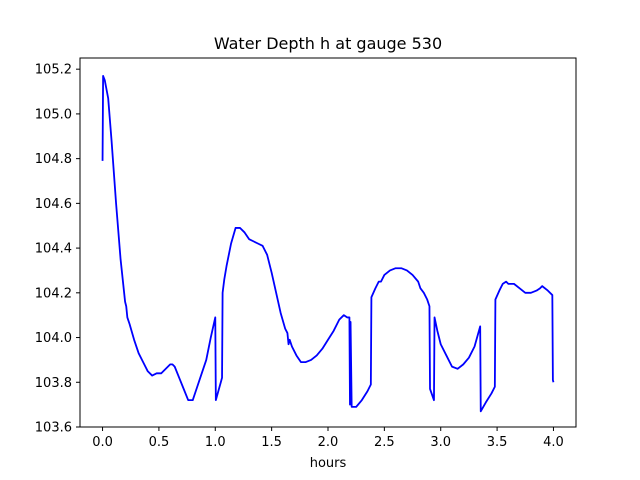 The width and height of the screenshot is (640, 480). What do you see at coordinates (53, 114) in the screenshot?
I see `y-tick-label: 105.0` at bounding box center [53, 114].